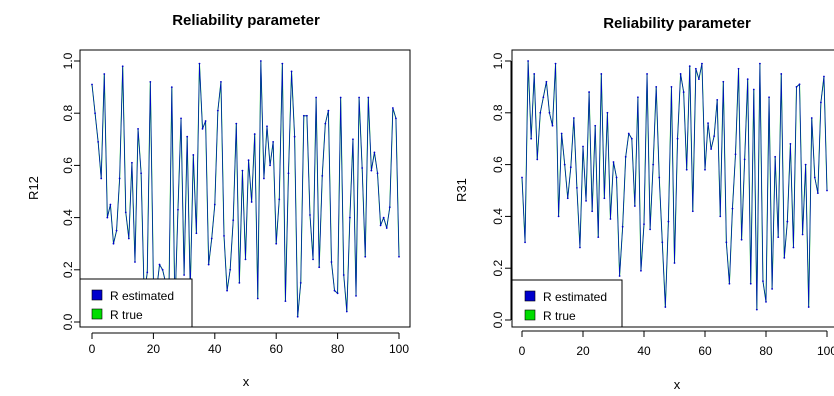 The height and width of the screenshot is (396, 834). Describe the element at coordinates (498, 268) in the screenshot. I see `y-tick-label: 0.2` at that location.